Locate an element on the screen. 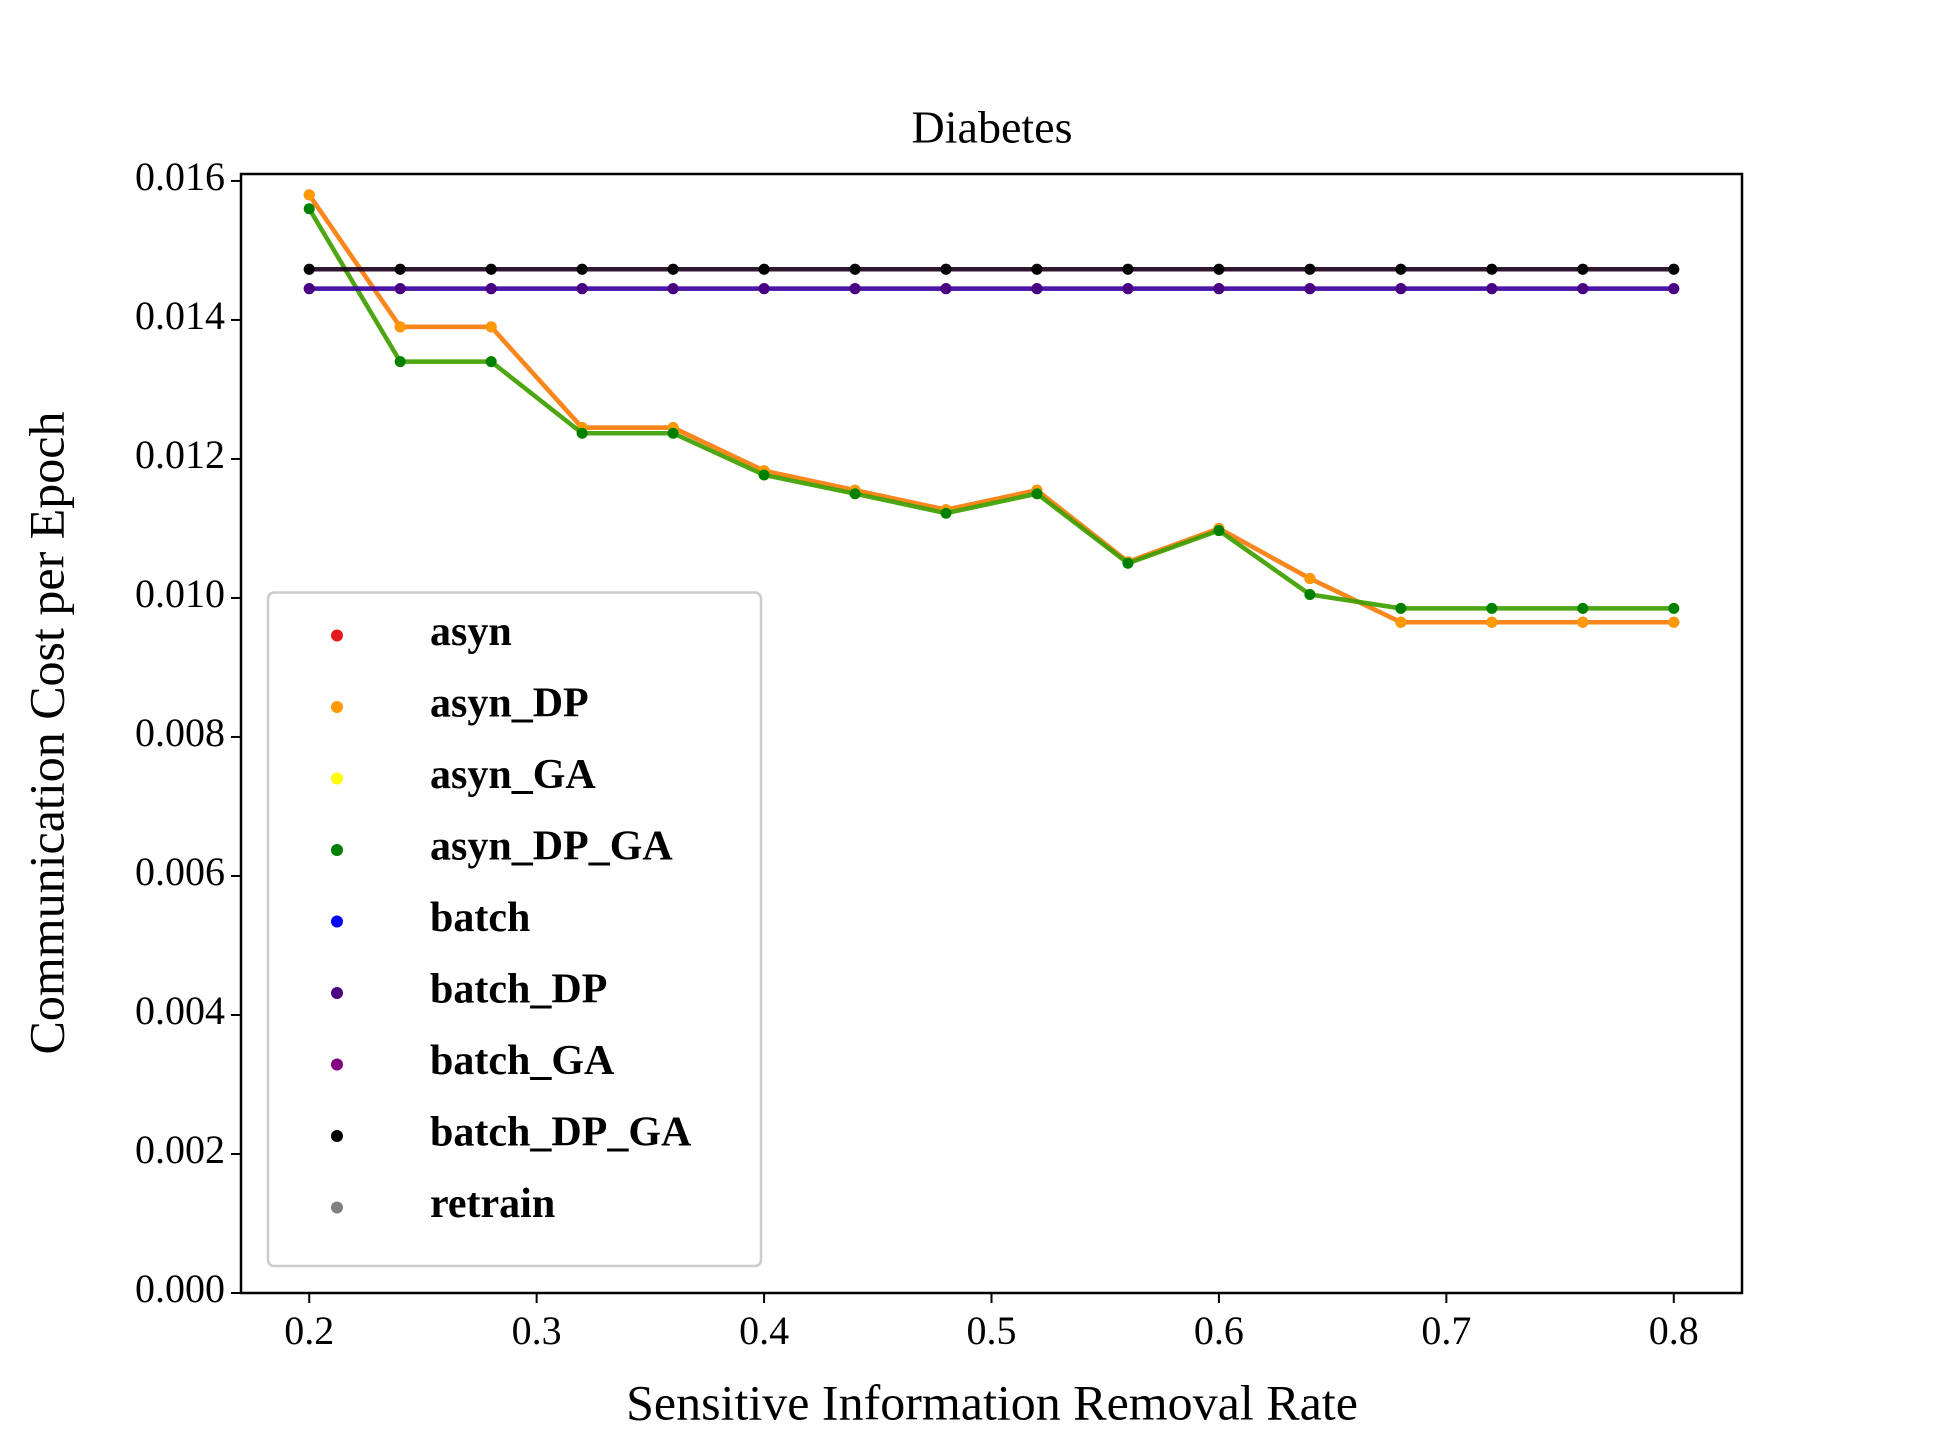 This screenshot has height=1453, width=1937. y-tick-label: 0.014 is located at coordinates (180, 315).